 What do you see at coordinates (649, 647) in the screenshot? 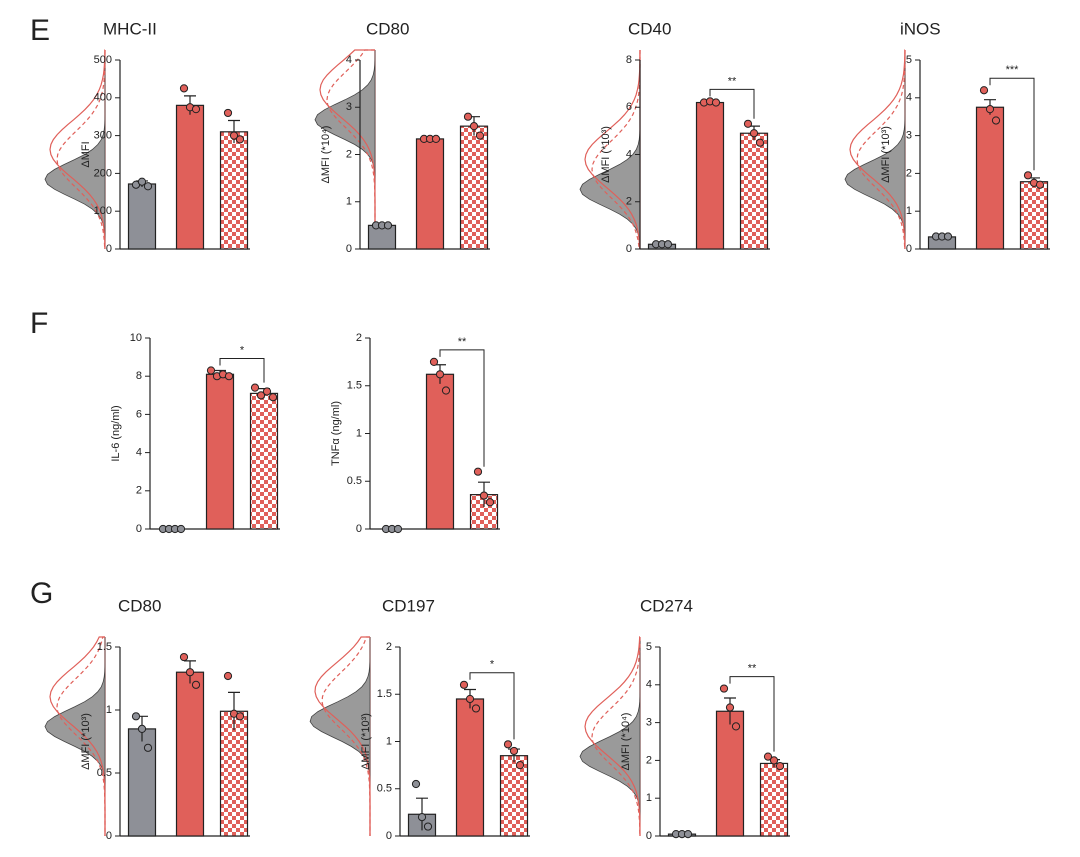
I see `y-tick-label: 5` at bounding box center [649, 647].